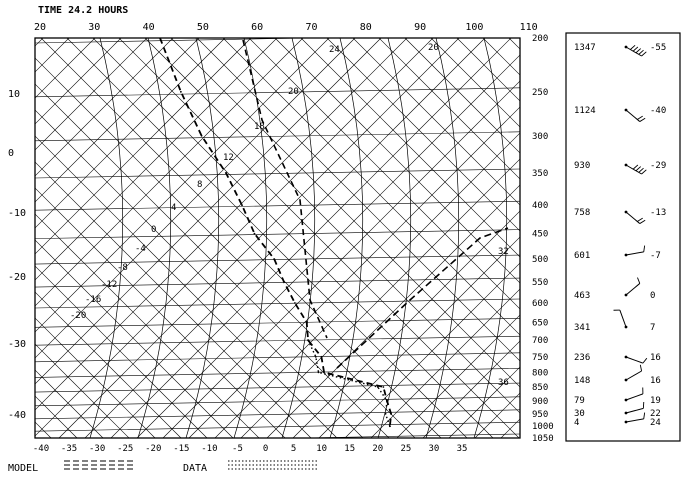 Image resolution: width=681 pixels, height=478 pixels. I want to click on in-plot-label: 24, so click(334, 50).